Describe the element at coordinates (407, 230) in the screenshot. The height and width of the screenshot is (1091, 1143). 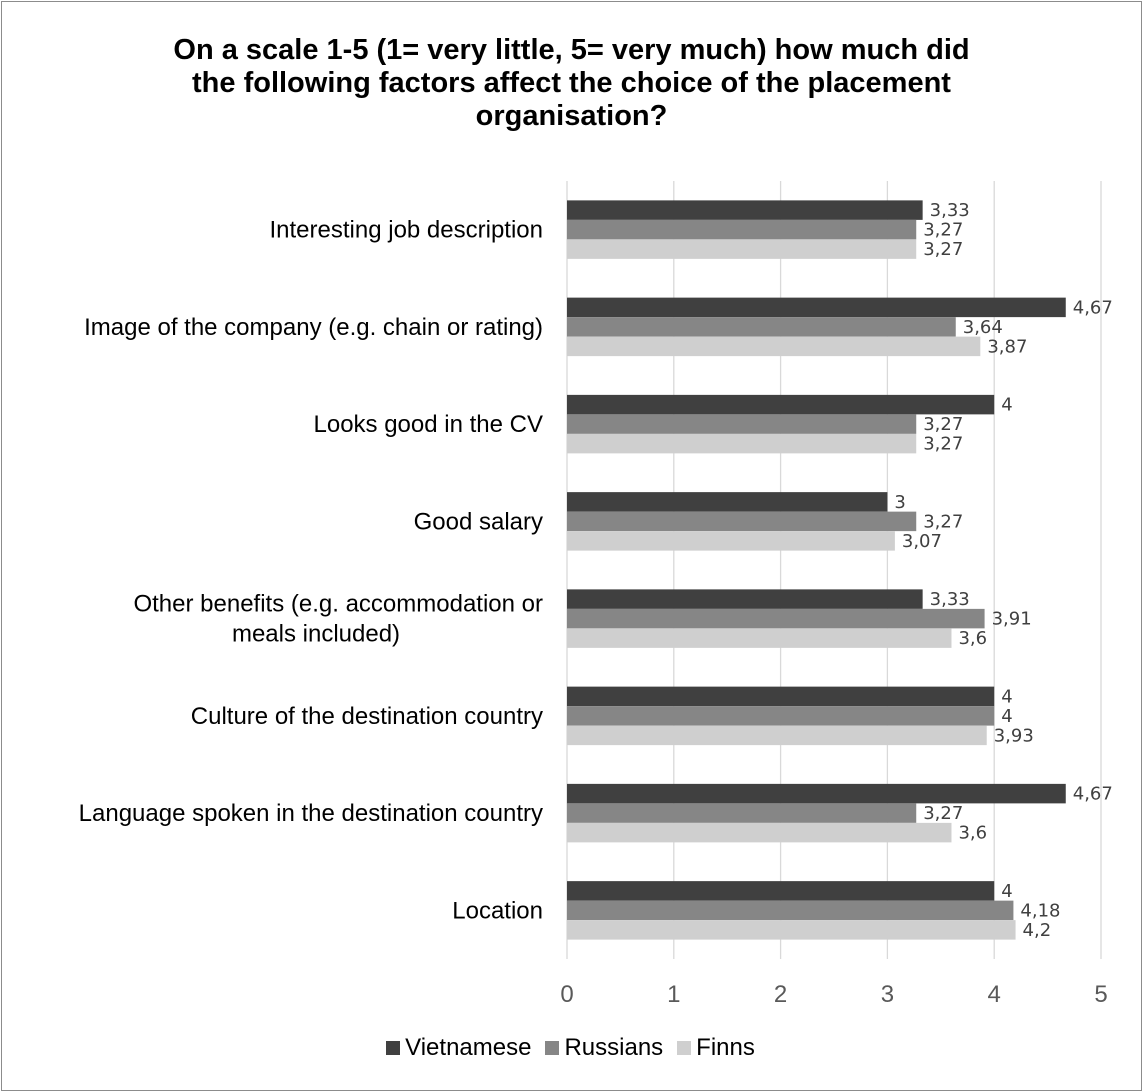
I see `category-label: Interesting job description` at that location.